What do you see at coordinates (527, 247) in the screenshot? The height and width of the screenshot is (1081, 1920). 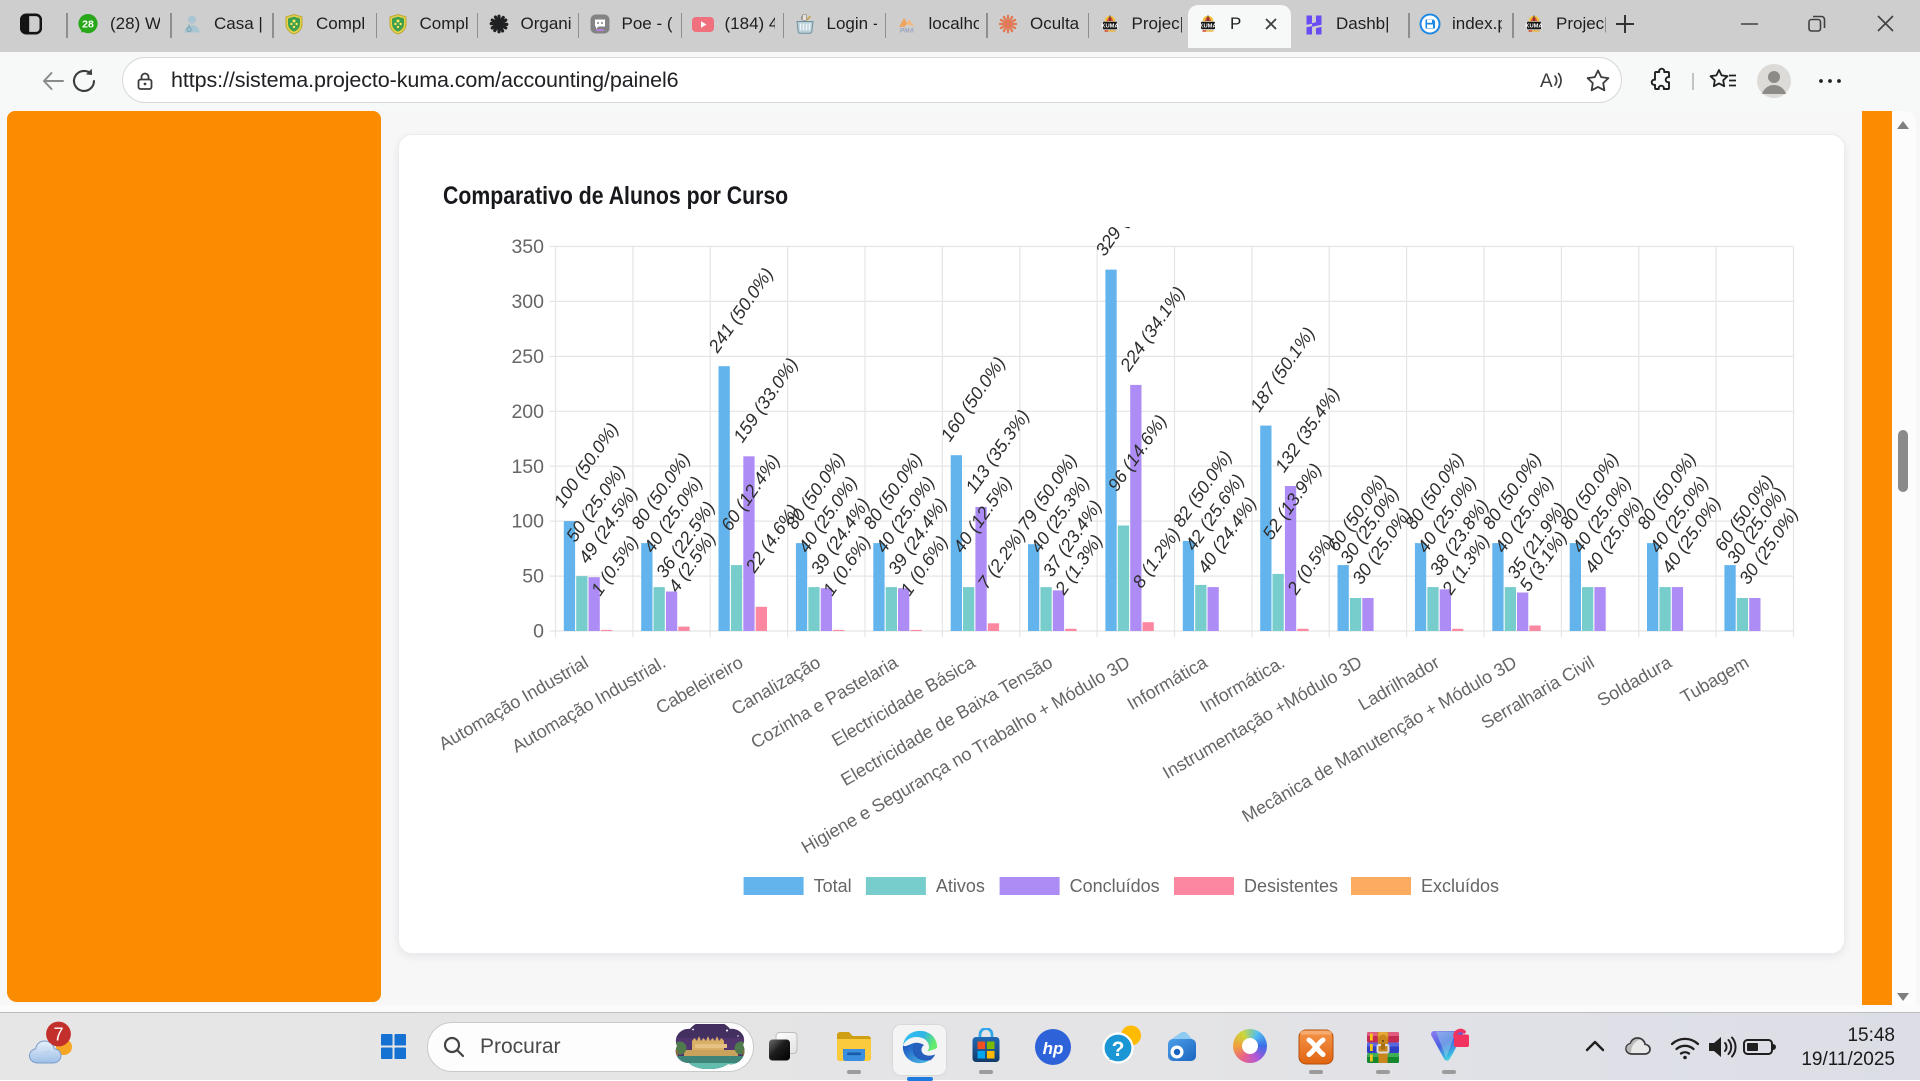 I see `svg-text: 350` at bounding box center [527, 247].